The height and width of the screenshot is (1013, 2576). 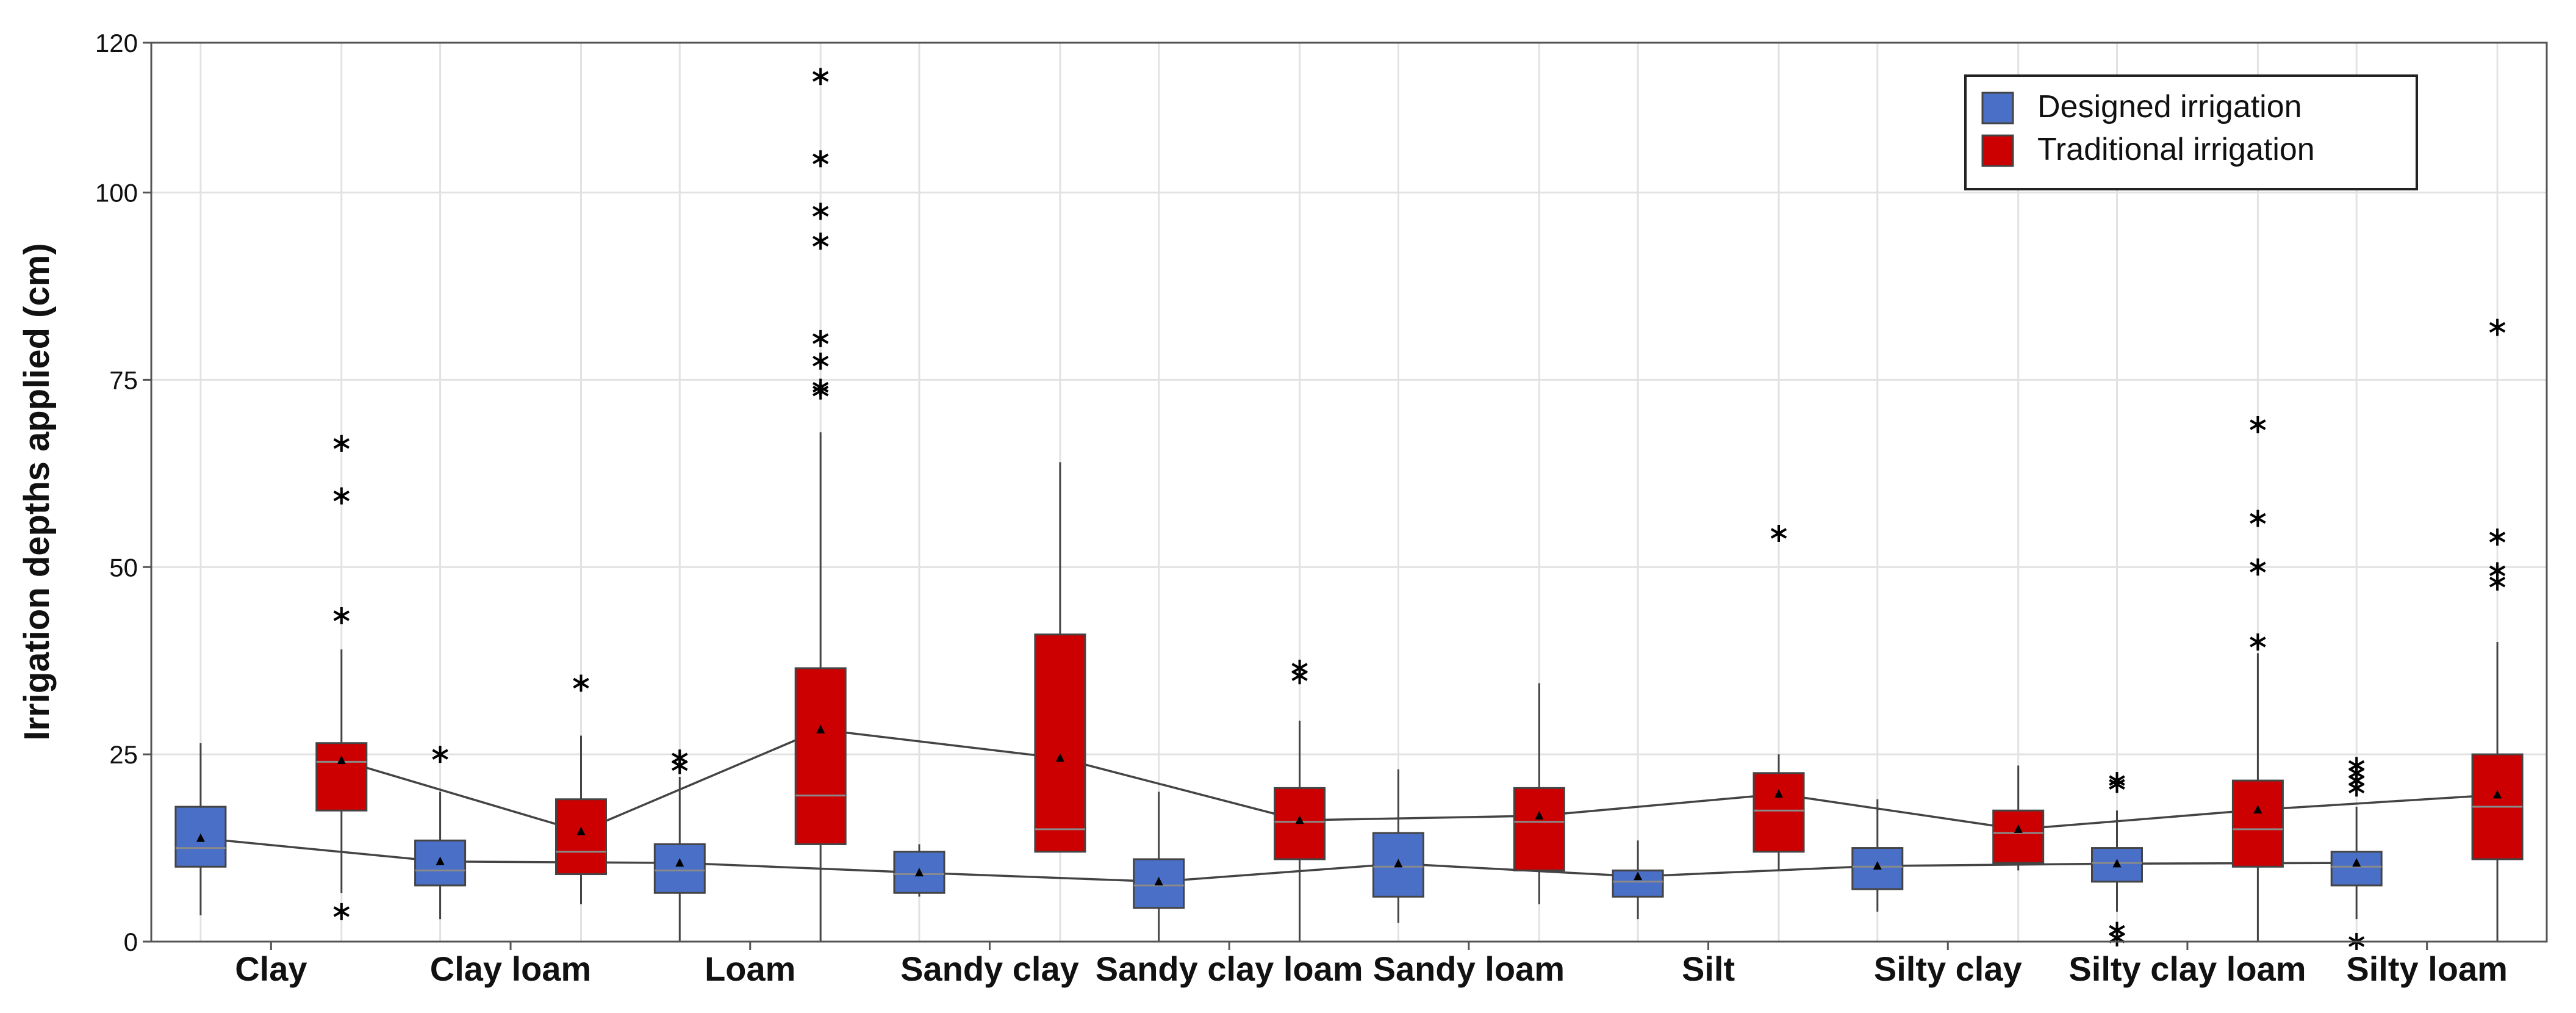 What do you see at coordinates (990, 969) in the screenshot?
I see `x-category-label: Sandy clay` at bounding box center [990, 969].